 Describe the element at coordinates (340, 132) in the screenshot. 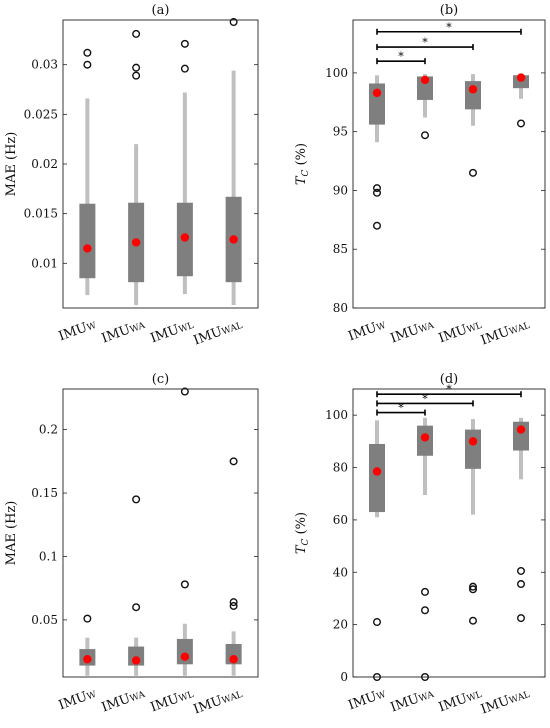

I see `y-tick-label: 95` at that location.